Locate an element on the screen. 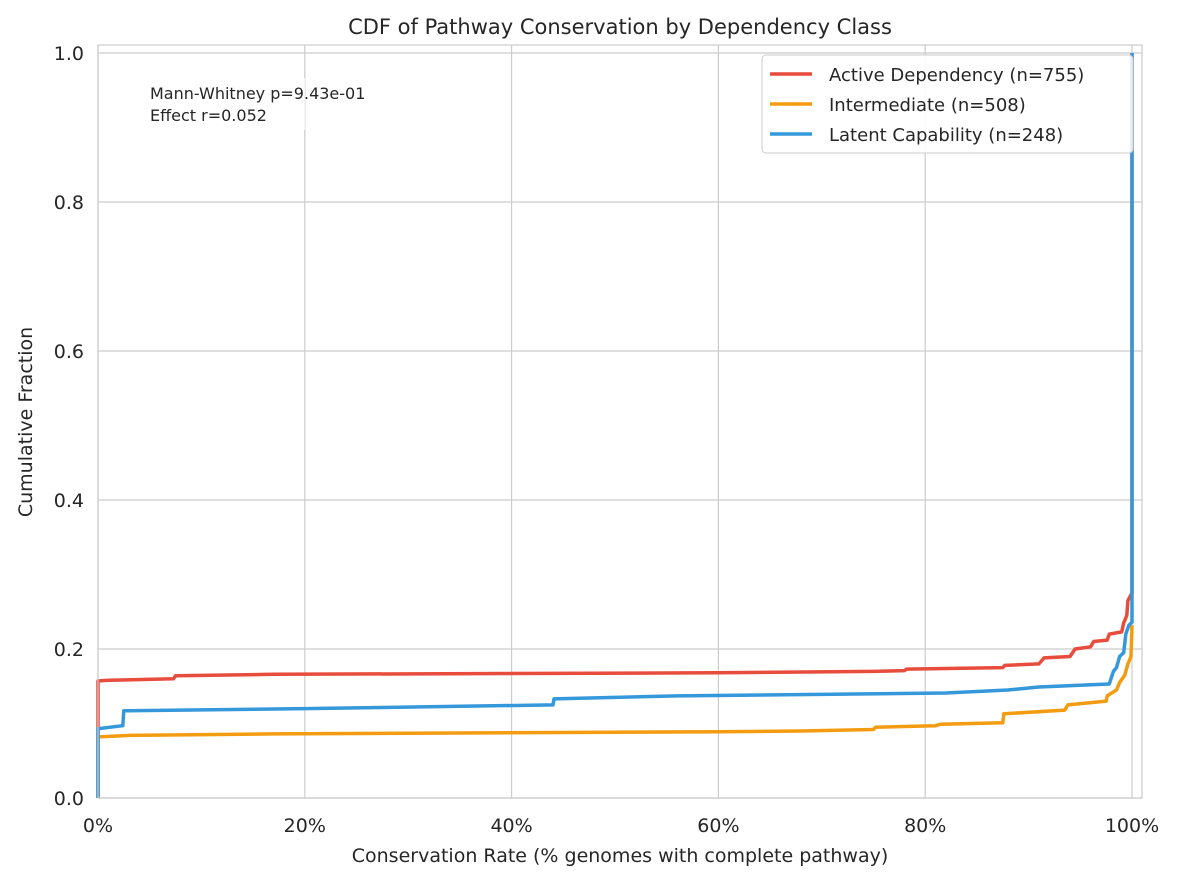  legend-frame is located at coordinates (947, 104).